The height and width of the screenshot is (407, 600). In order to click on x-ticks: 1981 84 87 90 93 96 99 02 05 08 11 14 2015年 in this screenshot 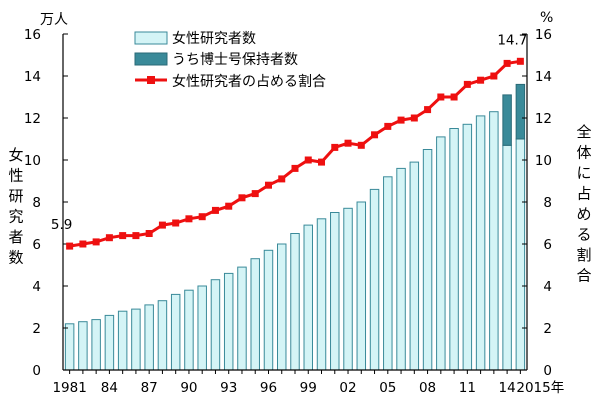, I will do `click(308, 383)`.